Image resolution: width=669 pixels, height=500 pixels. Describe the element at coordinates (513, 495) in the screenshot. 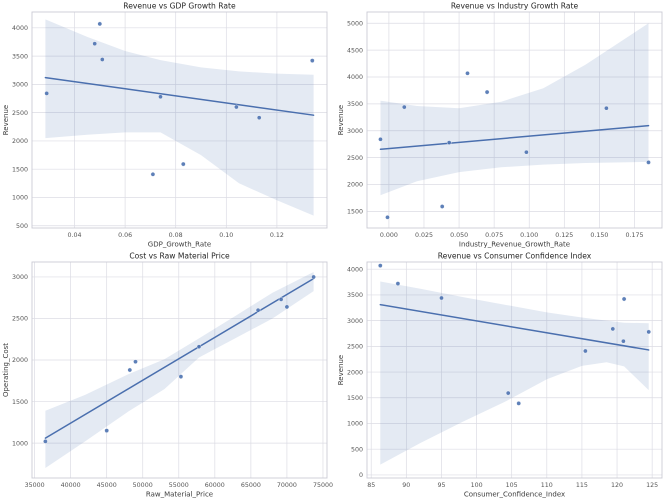

I see `x-axis-label: Consumer_Confidence_Index` at that location.